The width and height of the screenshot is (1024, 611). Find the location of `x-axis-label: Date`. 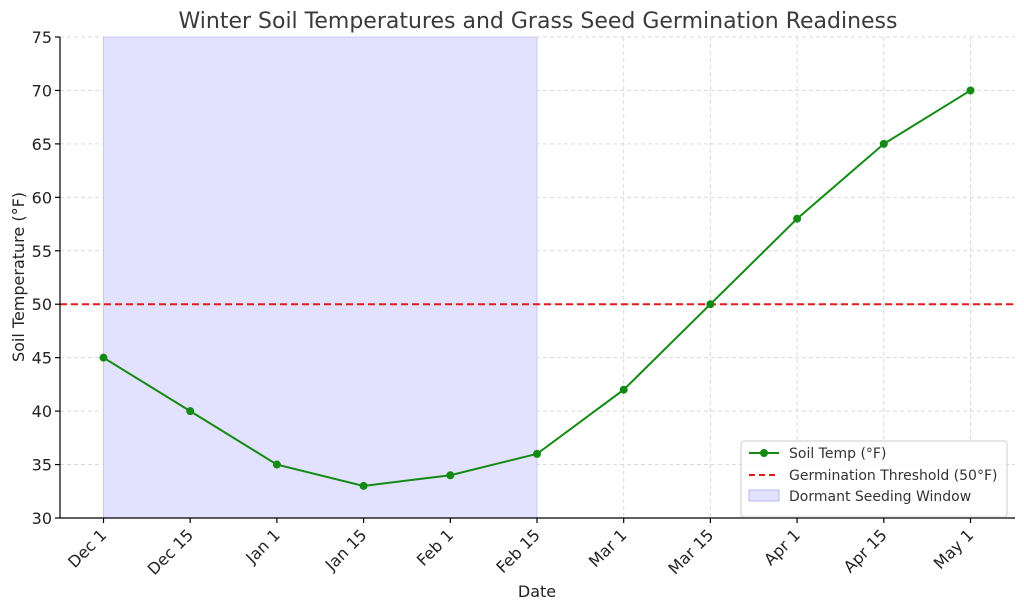

x-axis-label: Date is located at coordinates (537, 591).